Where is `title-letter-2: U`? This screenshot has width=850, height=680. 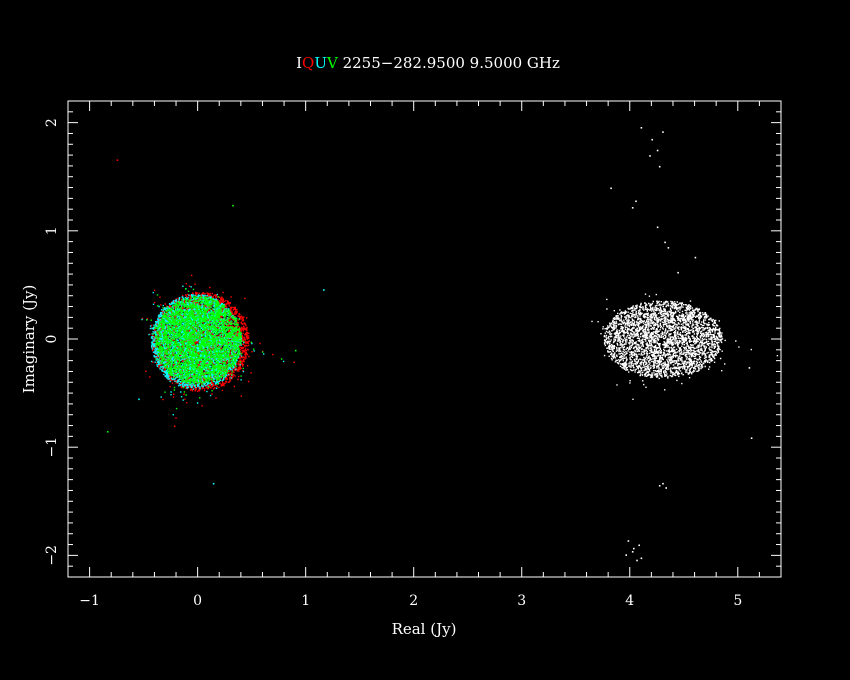 title-letter-2: U is located at coordinates (320, 63).